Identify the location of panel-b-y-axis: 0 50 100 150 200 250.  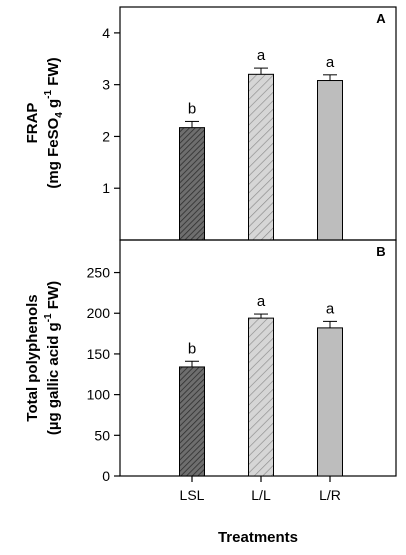
(103, 374).